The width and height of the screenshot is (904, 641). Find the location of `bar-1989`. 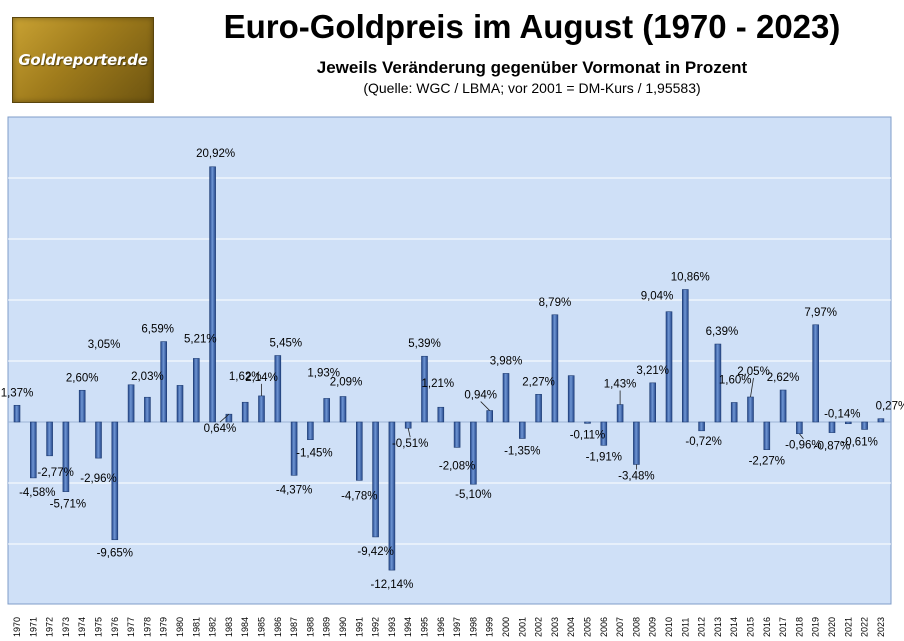

bar-1989 is located at coordinates (327, 410).